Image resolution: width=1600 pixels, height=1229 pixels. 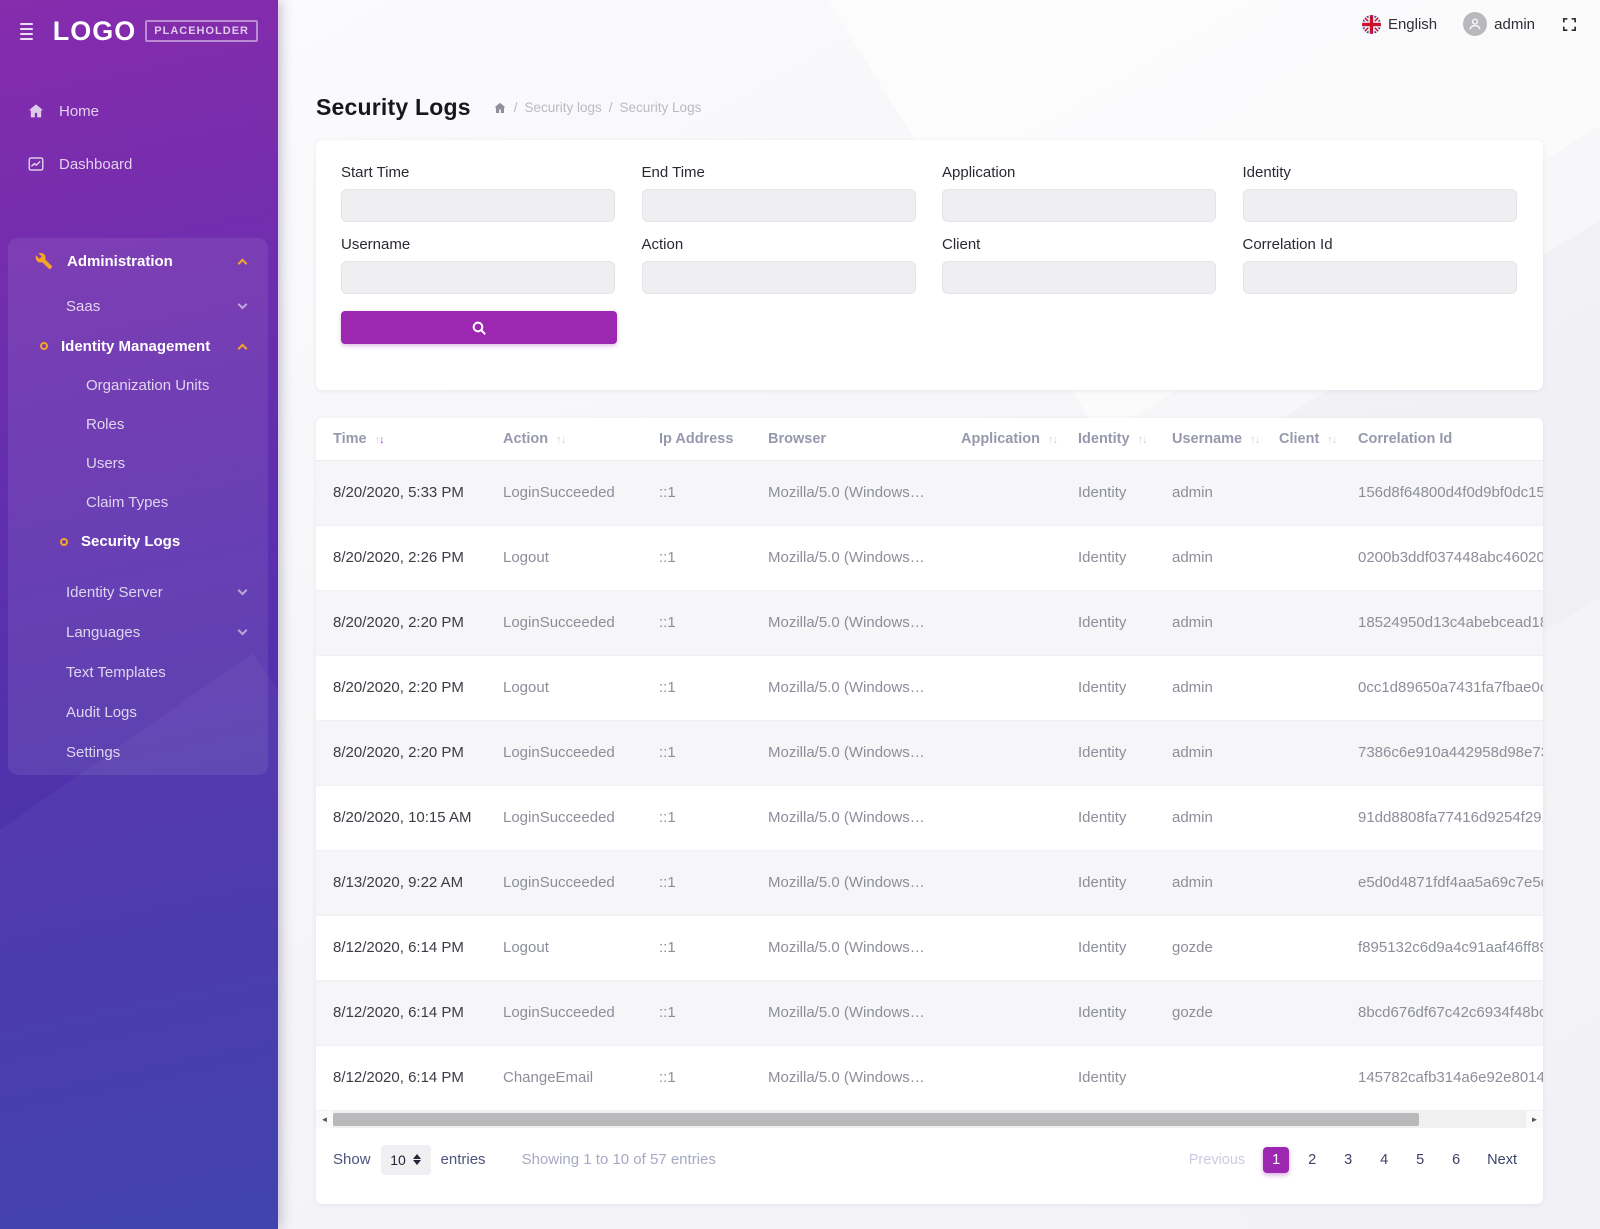 I want to click on username-label: admin, so click(x=1514, y=24).